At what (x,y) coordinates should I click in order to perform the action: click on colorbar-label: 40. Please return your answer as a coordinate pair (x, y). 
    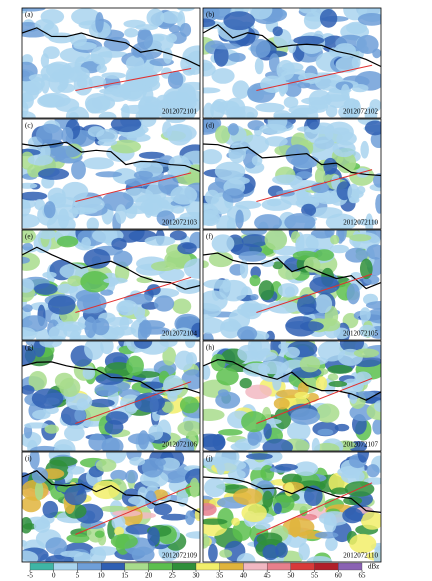
    Looking at the image, I should click on (244, 576).